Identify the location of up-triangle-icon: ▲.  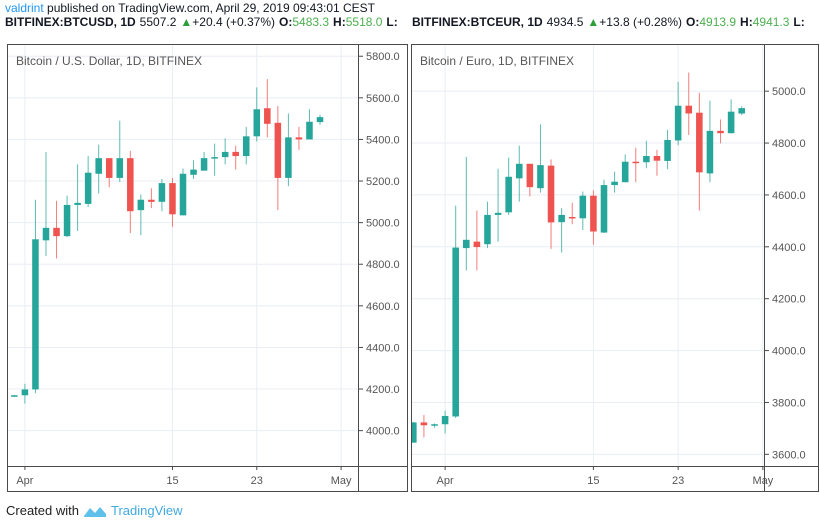
(186, 22).